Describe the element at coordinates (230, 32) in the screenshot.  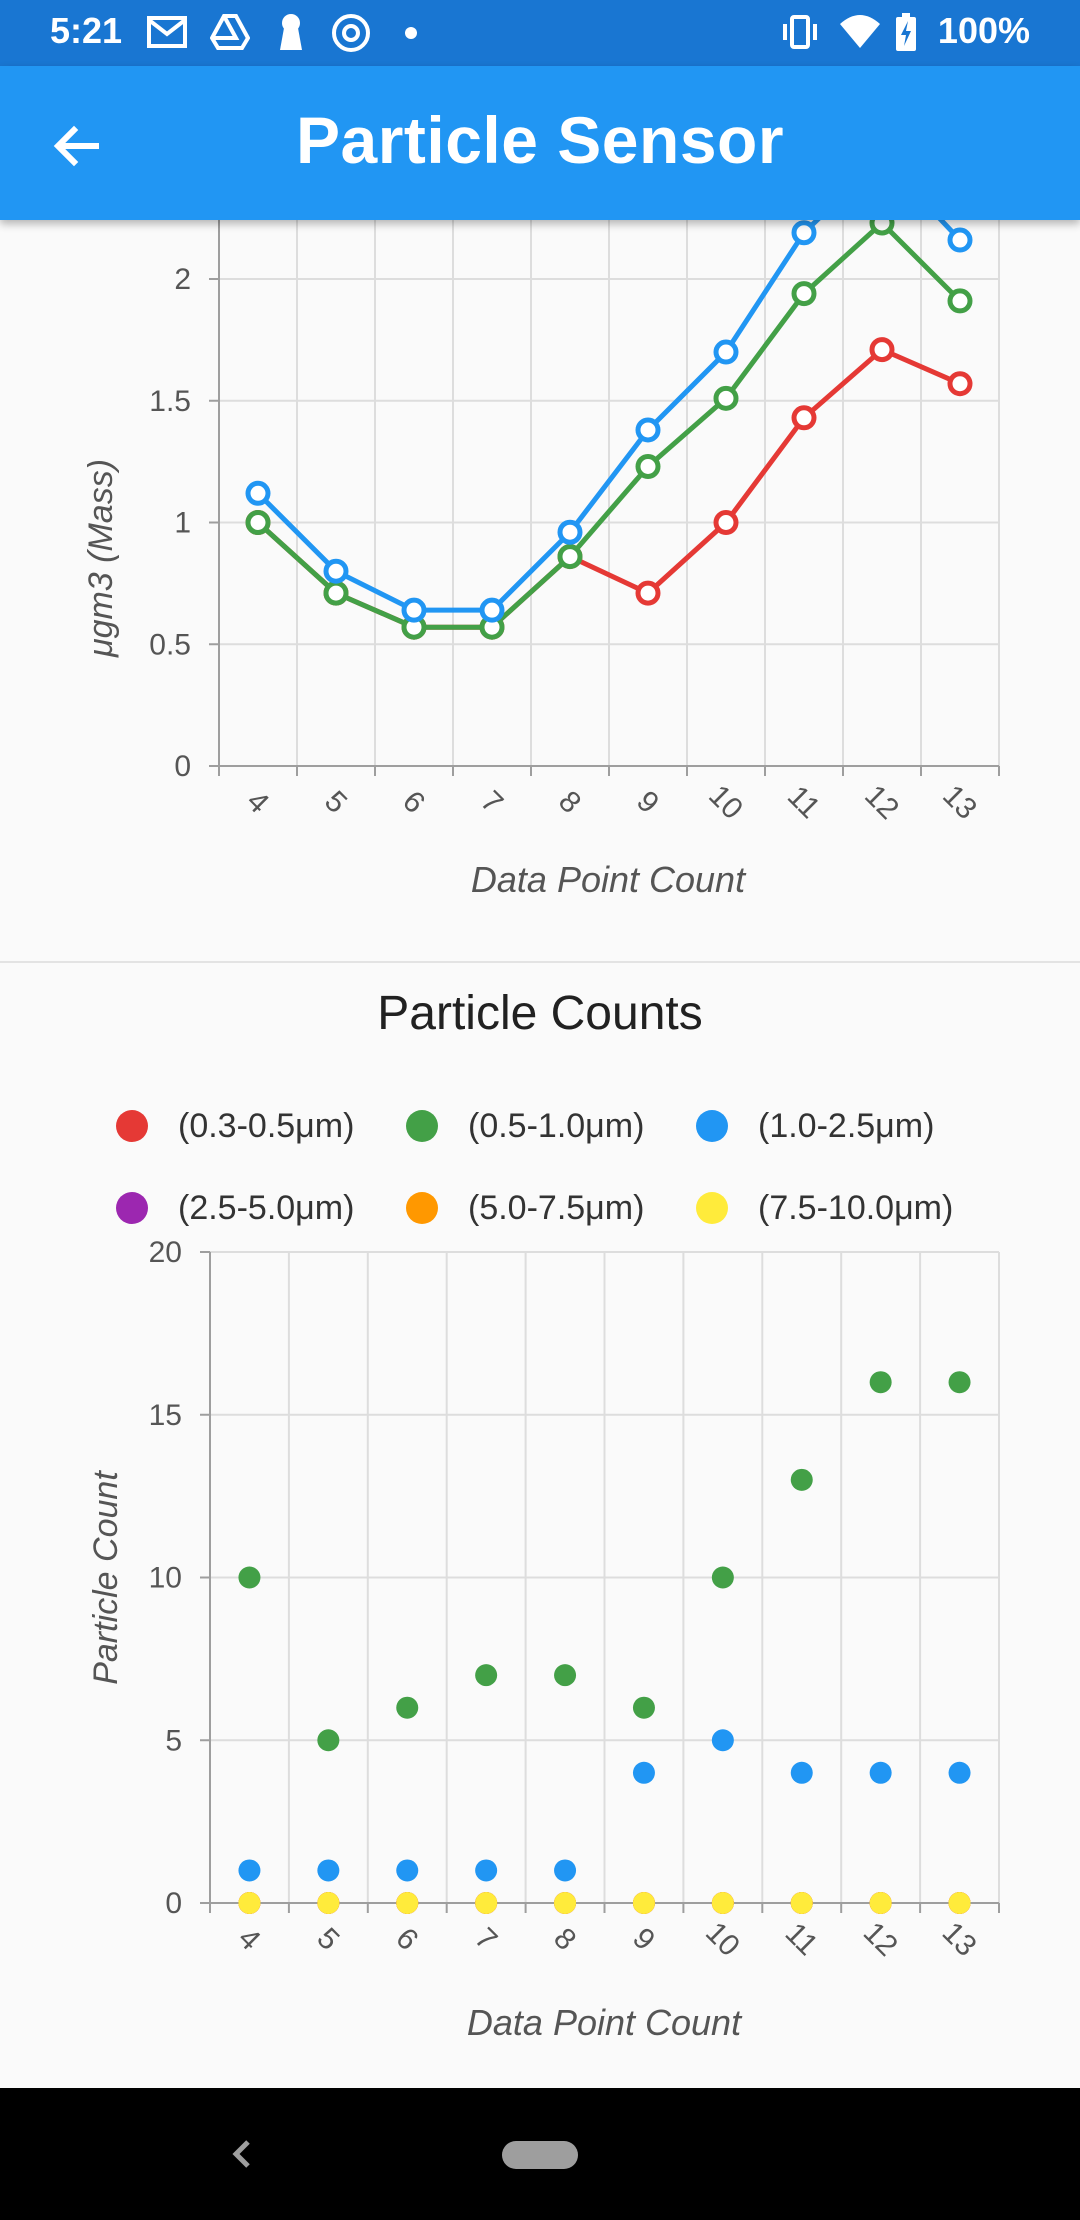
I see `drive-icon` at that location.